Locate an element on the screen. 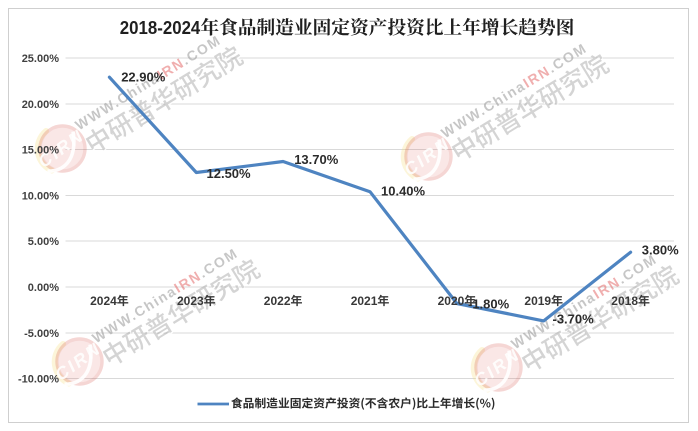 The width and height of the screenshot is (698, 431). svg-text: -1.80% is located at coordinates (489, 303).